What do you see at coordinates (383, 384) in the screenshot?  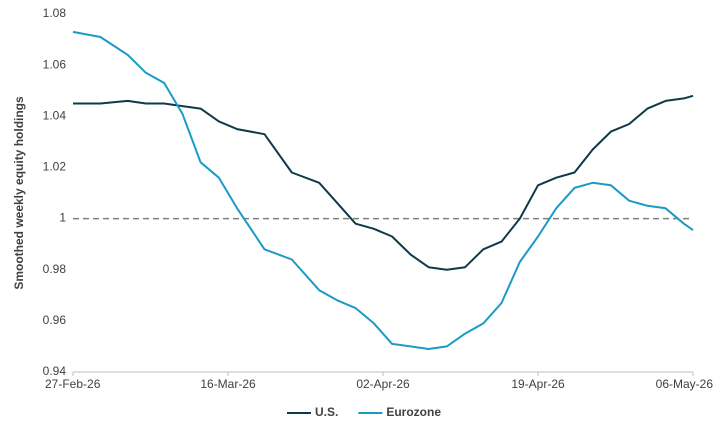 I see `x-tick-label: 02-Apr-26` at bounding box center [383, 384].